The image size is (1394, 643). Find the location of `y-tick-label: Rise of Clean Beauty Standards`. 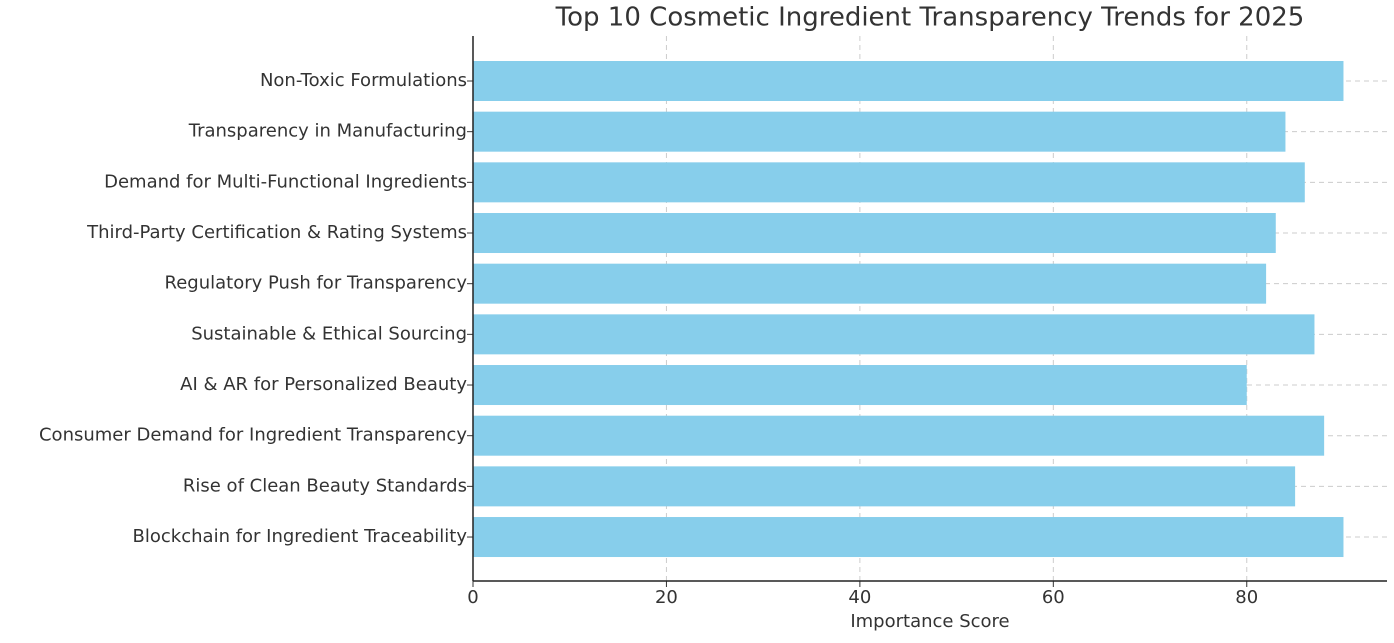

y-tick-label: Rise of Clean Beauty Standards is located at coordinates (325, 485).